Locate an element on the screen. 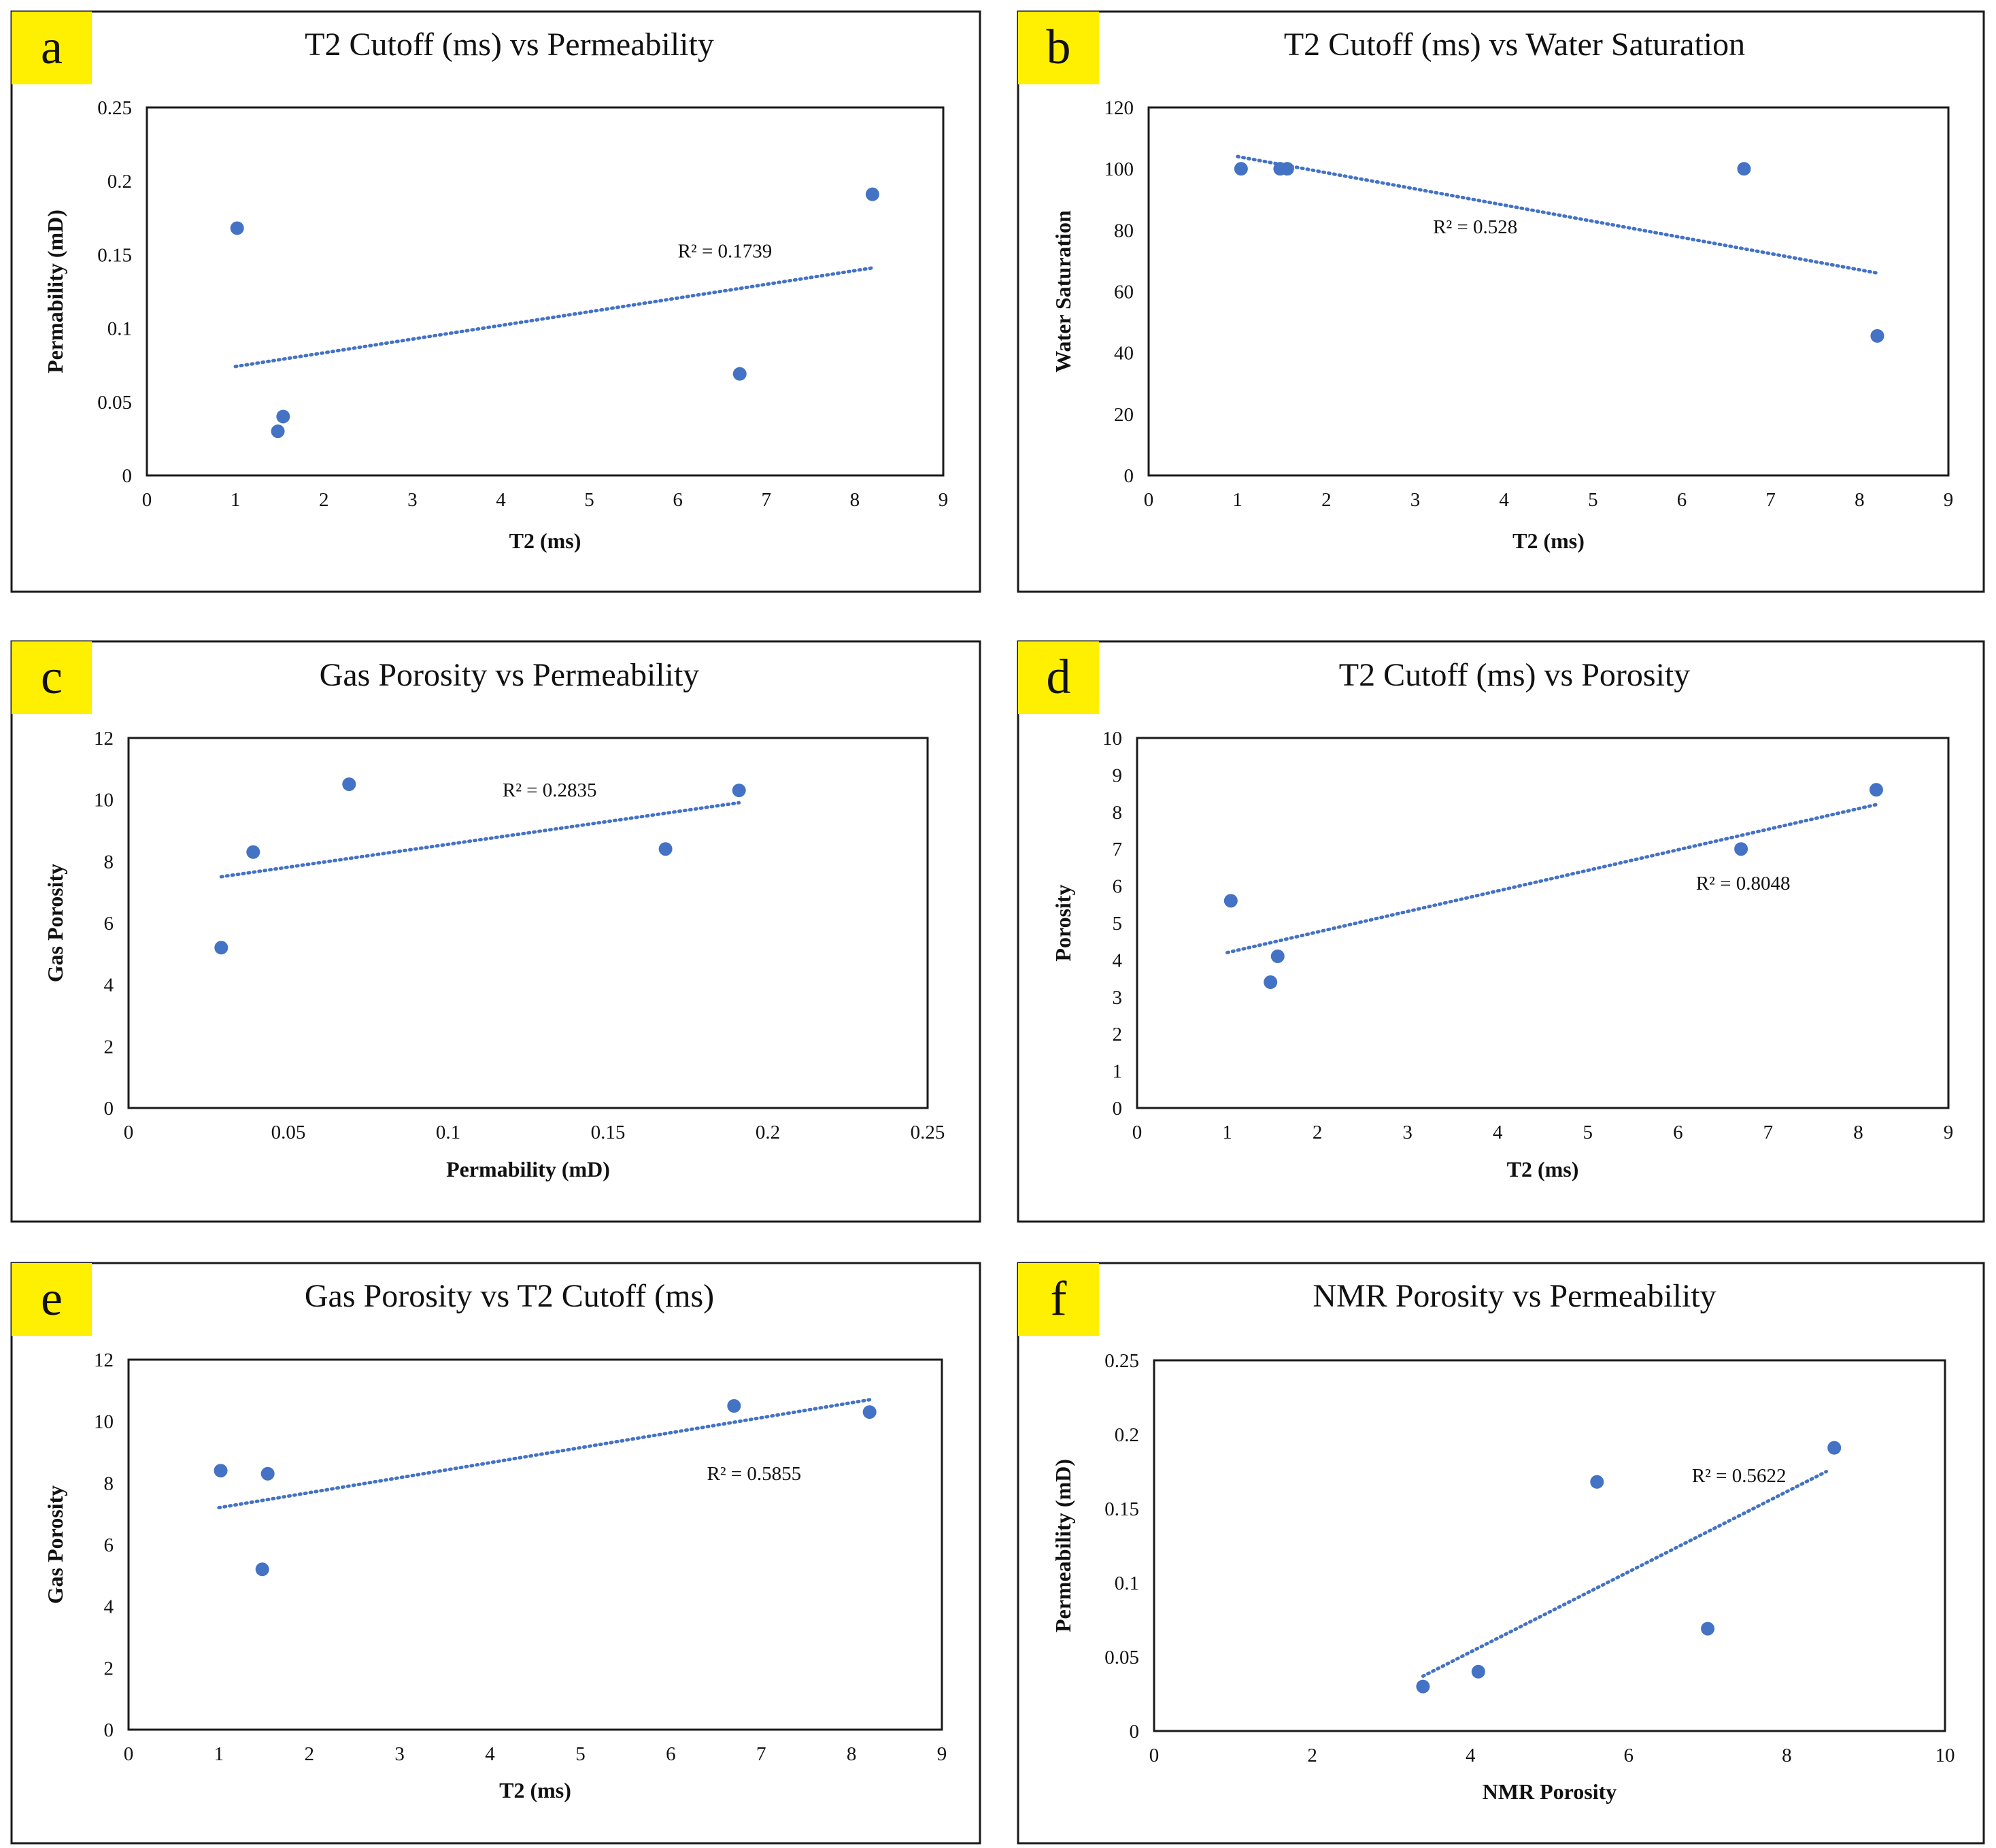  panel-a-y-axis-label: Permability (mD) is located at coordinates (55, 291).